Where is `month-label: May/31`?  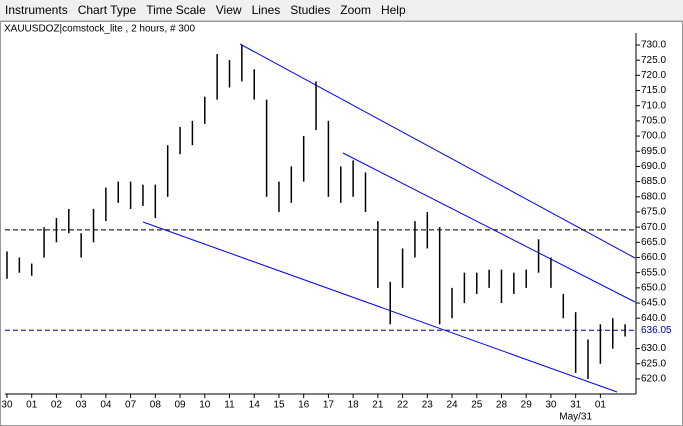
month-label: May/31 is located at coordinates (575, 417).